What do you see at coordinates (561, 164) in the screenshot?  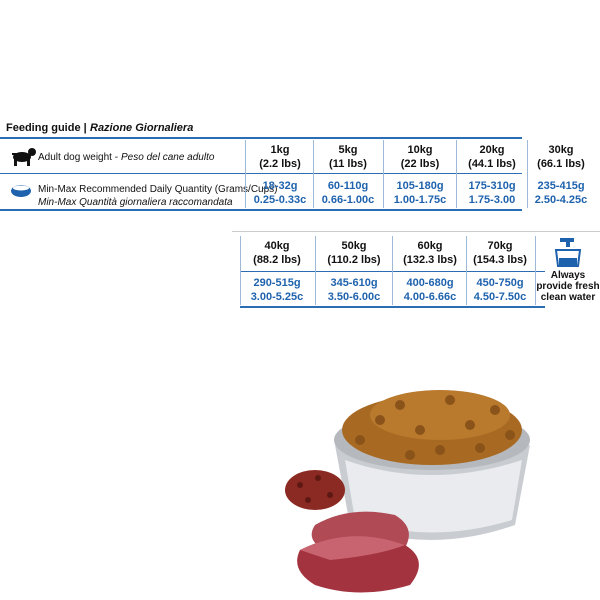 I see `weight-lbs: (66.1 lbs)` at bounding box center [561, 164].